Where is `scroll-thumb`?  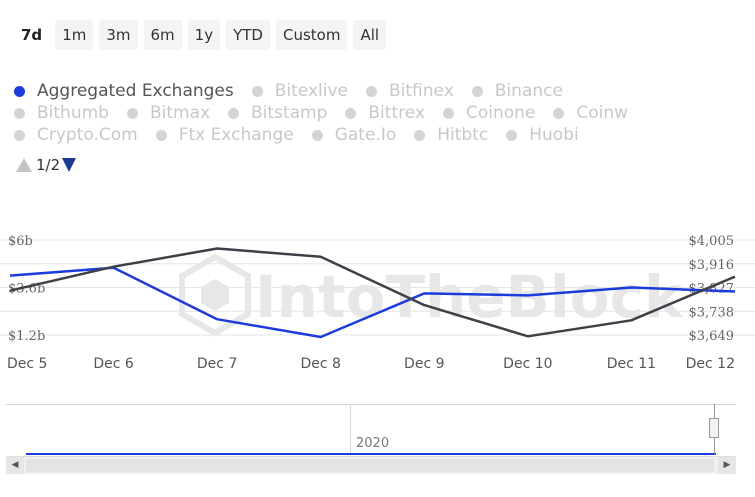
scroll-thumb is located at coordinates (370, 465).